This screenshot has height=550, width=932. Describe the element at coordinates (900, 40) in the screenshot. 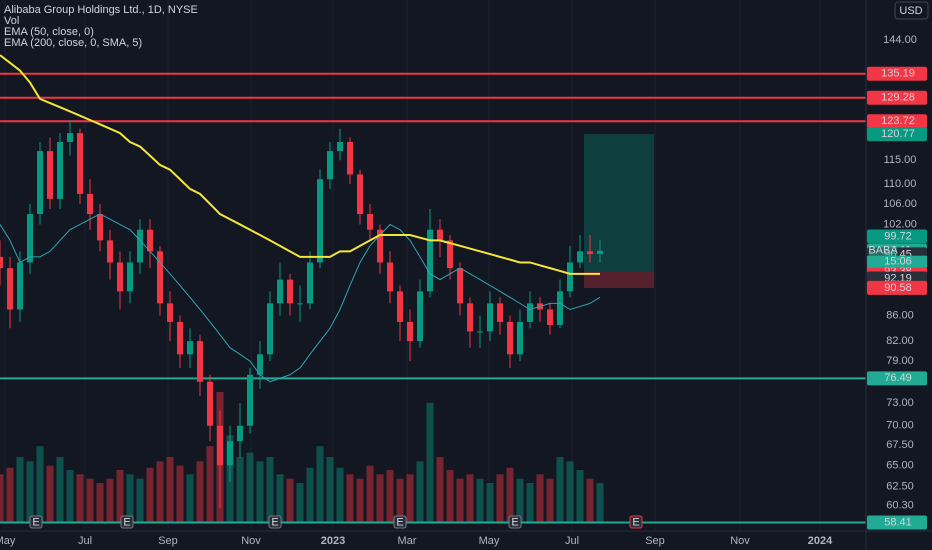

I see `y-tick-label: 144.00` at that location.